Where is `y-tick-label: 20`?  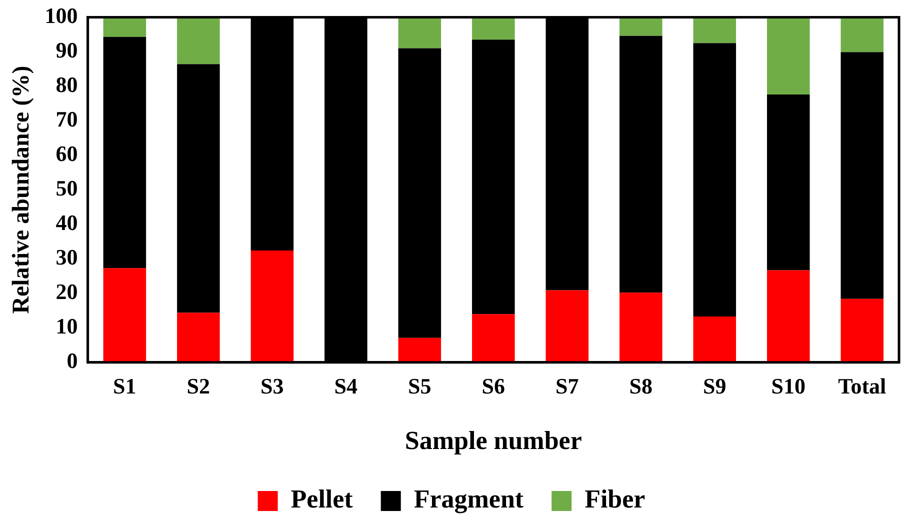 y-tick-label: 20 is located at coordinates (67, 291).